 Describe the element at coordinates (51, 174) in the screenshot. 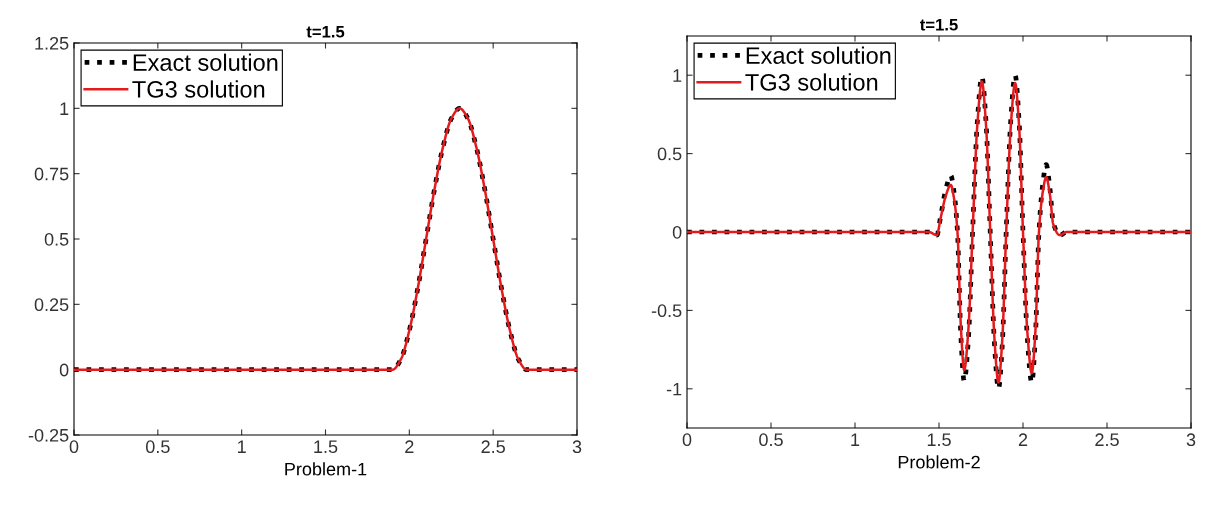

I see `y-tick-label: 0.75` at that location.